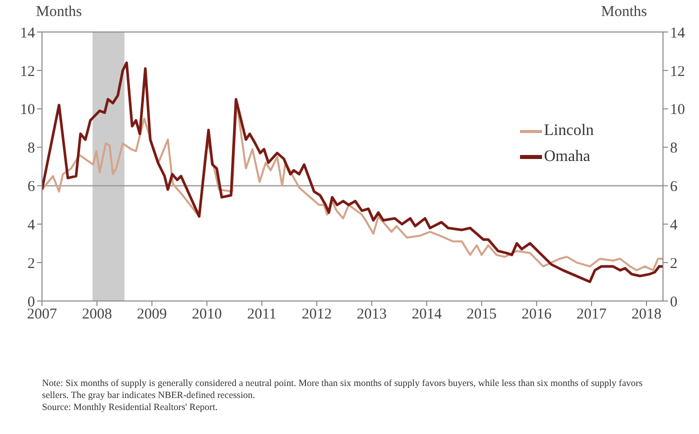 The height and width of the screenshot is (434, 699). I want to click on legend-label: Lincoln, so click(569, 131).